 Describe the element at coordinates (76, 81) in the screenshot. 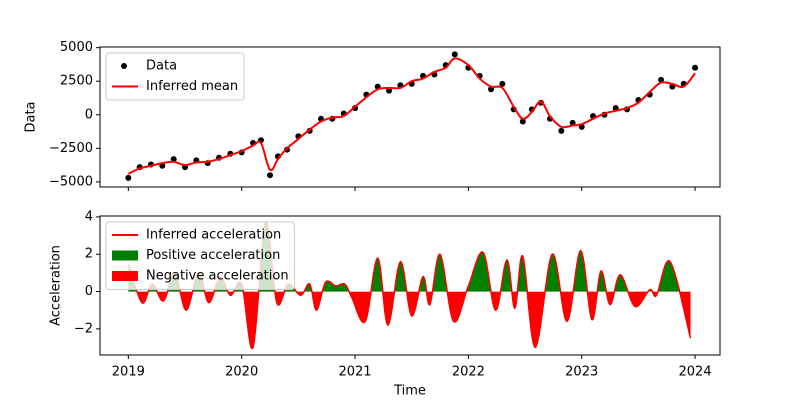

I see `y-tick-label: 2500` at that location.